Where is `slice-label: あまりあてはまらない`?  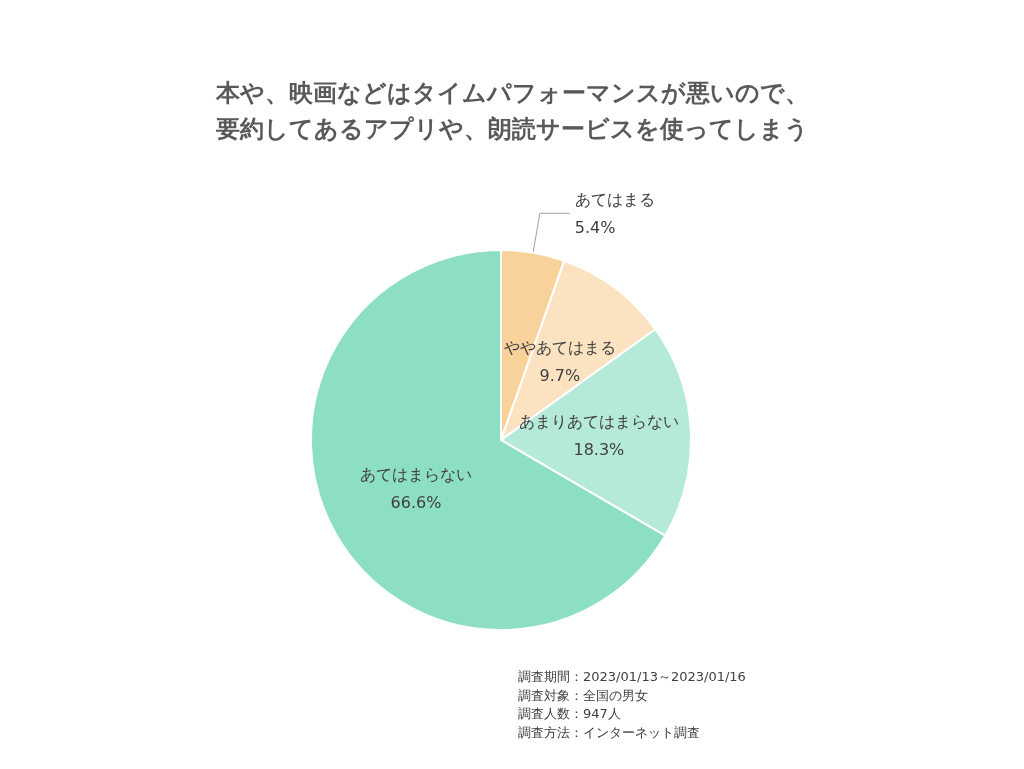
slice-label: あまりあてはまらない is located at coordinates (598, 421).